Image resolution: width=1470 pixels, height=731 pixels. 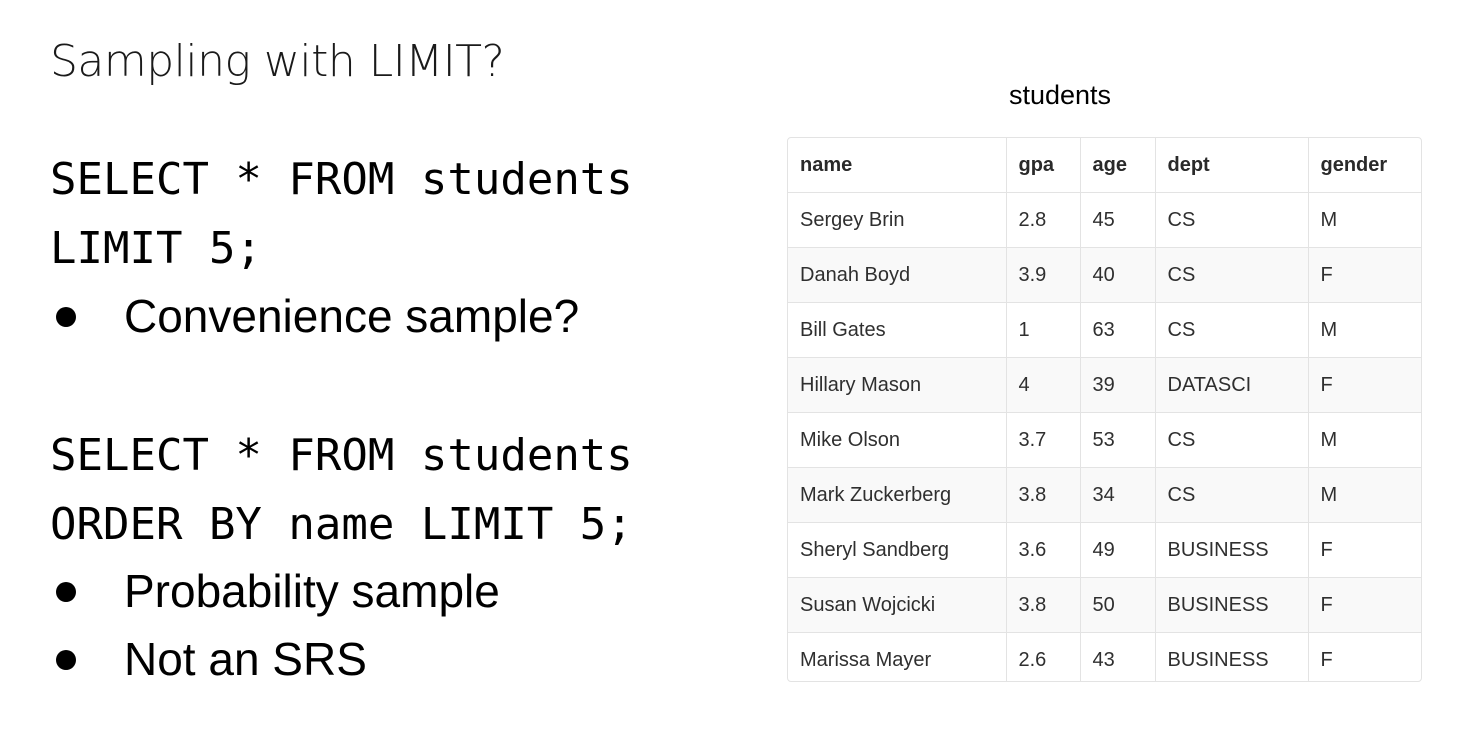 I want to click on table-row: Hillary Mason 4 39 DATASCI F, so click(x=1104, y=385).